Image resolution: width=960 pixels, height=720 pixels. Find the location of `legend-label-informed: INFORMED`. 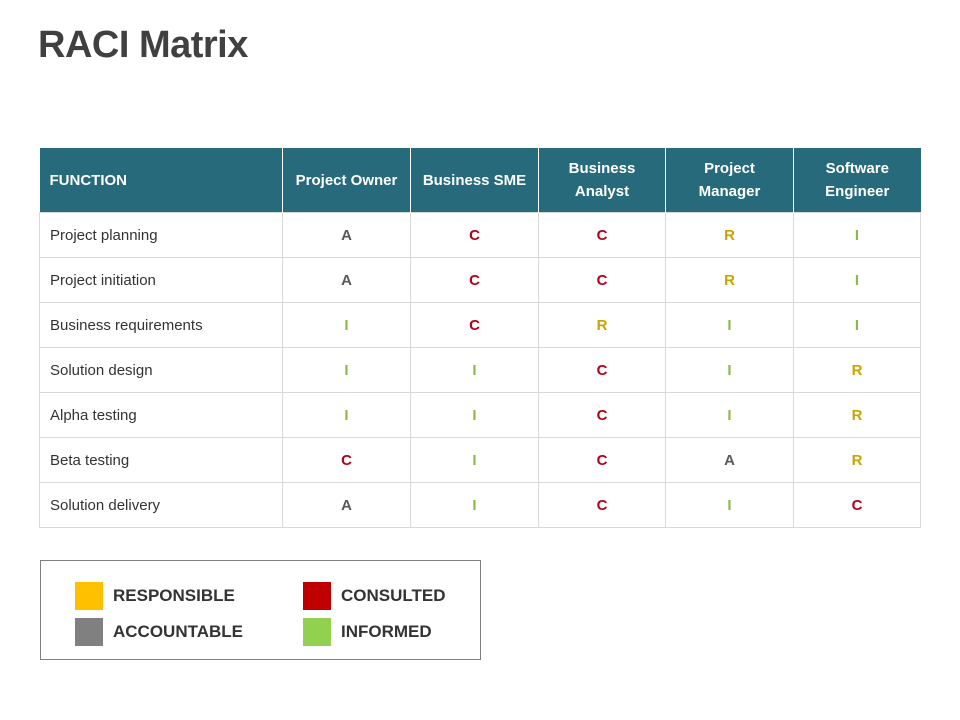

legend-label-informed: INFORMED is located at coordinates (386, 631).